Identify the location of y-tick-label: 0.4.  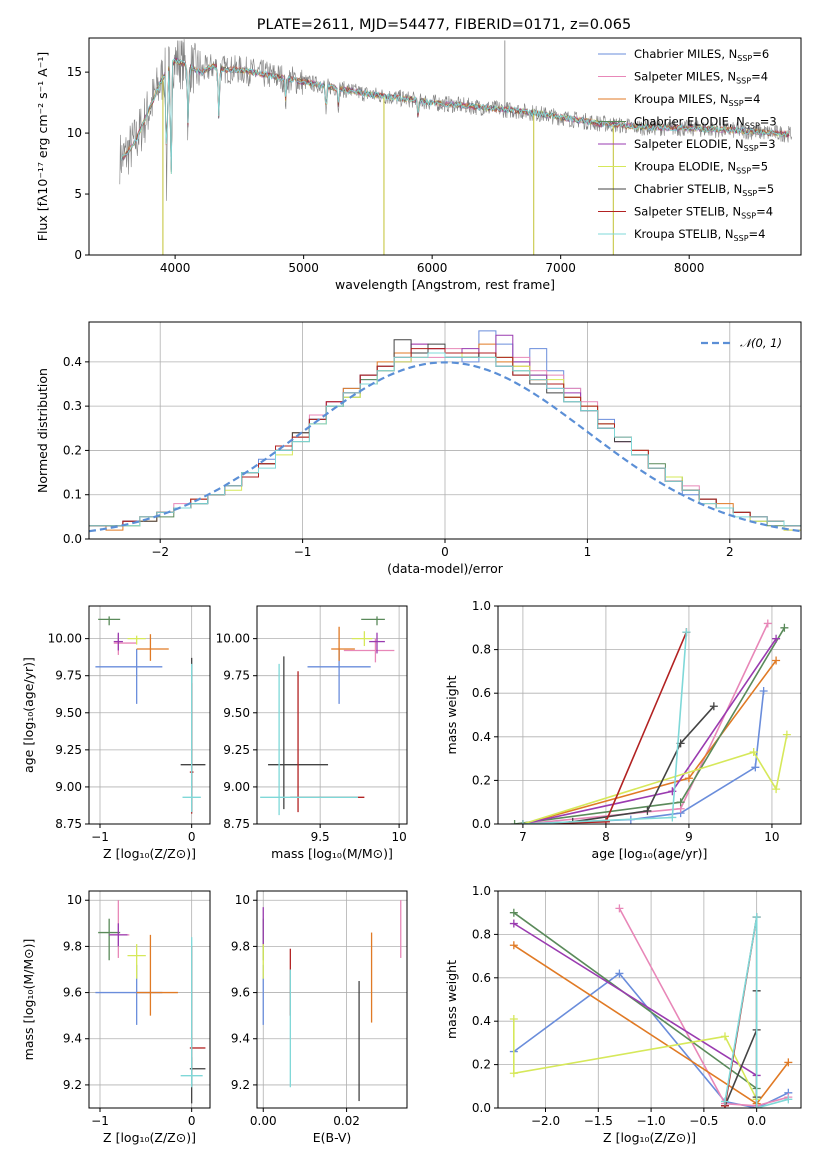
(481, 737).